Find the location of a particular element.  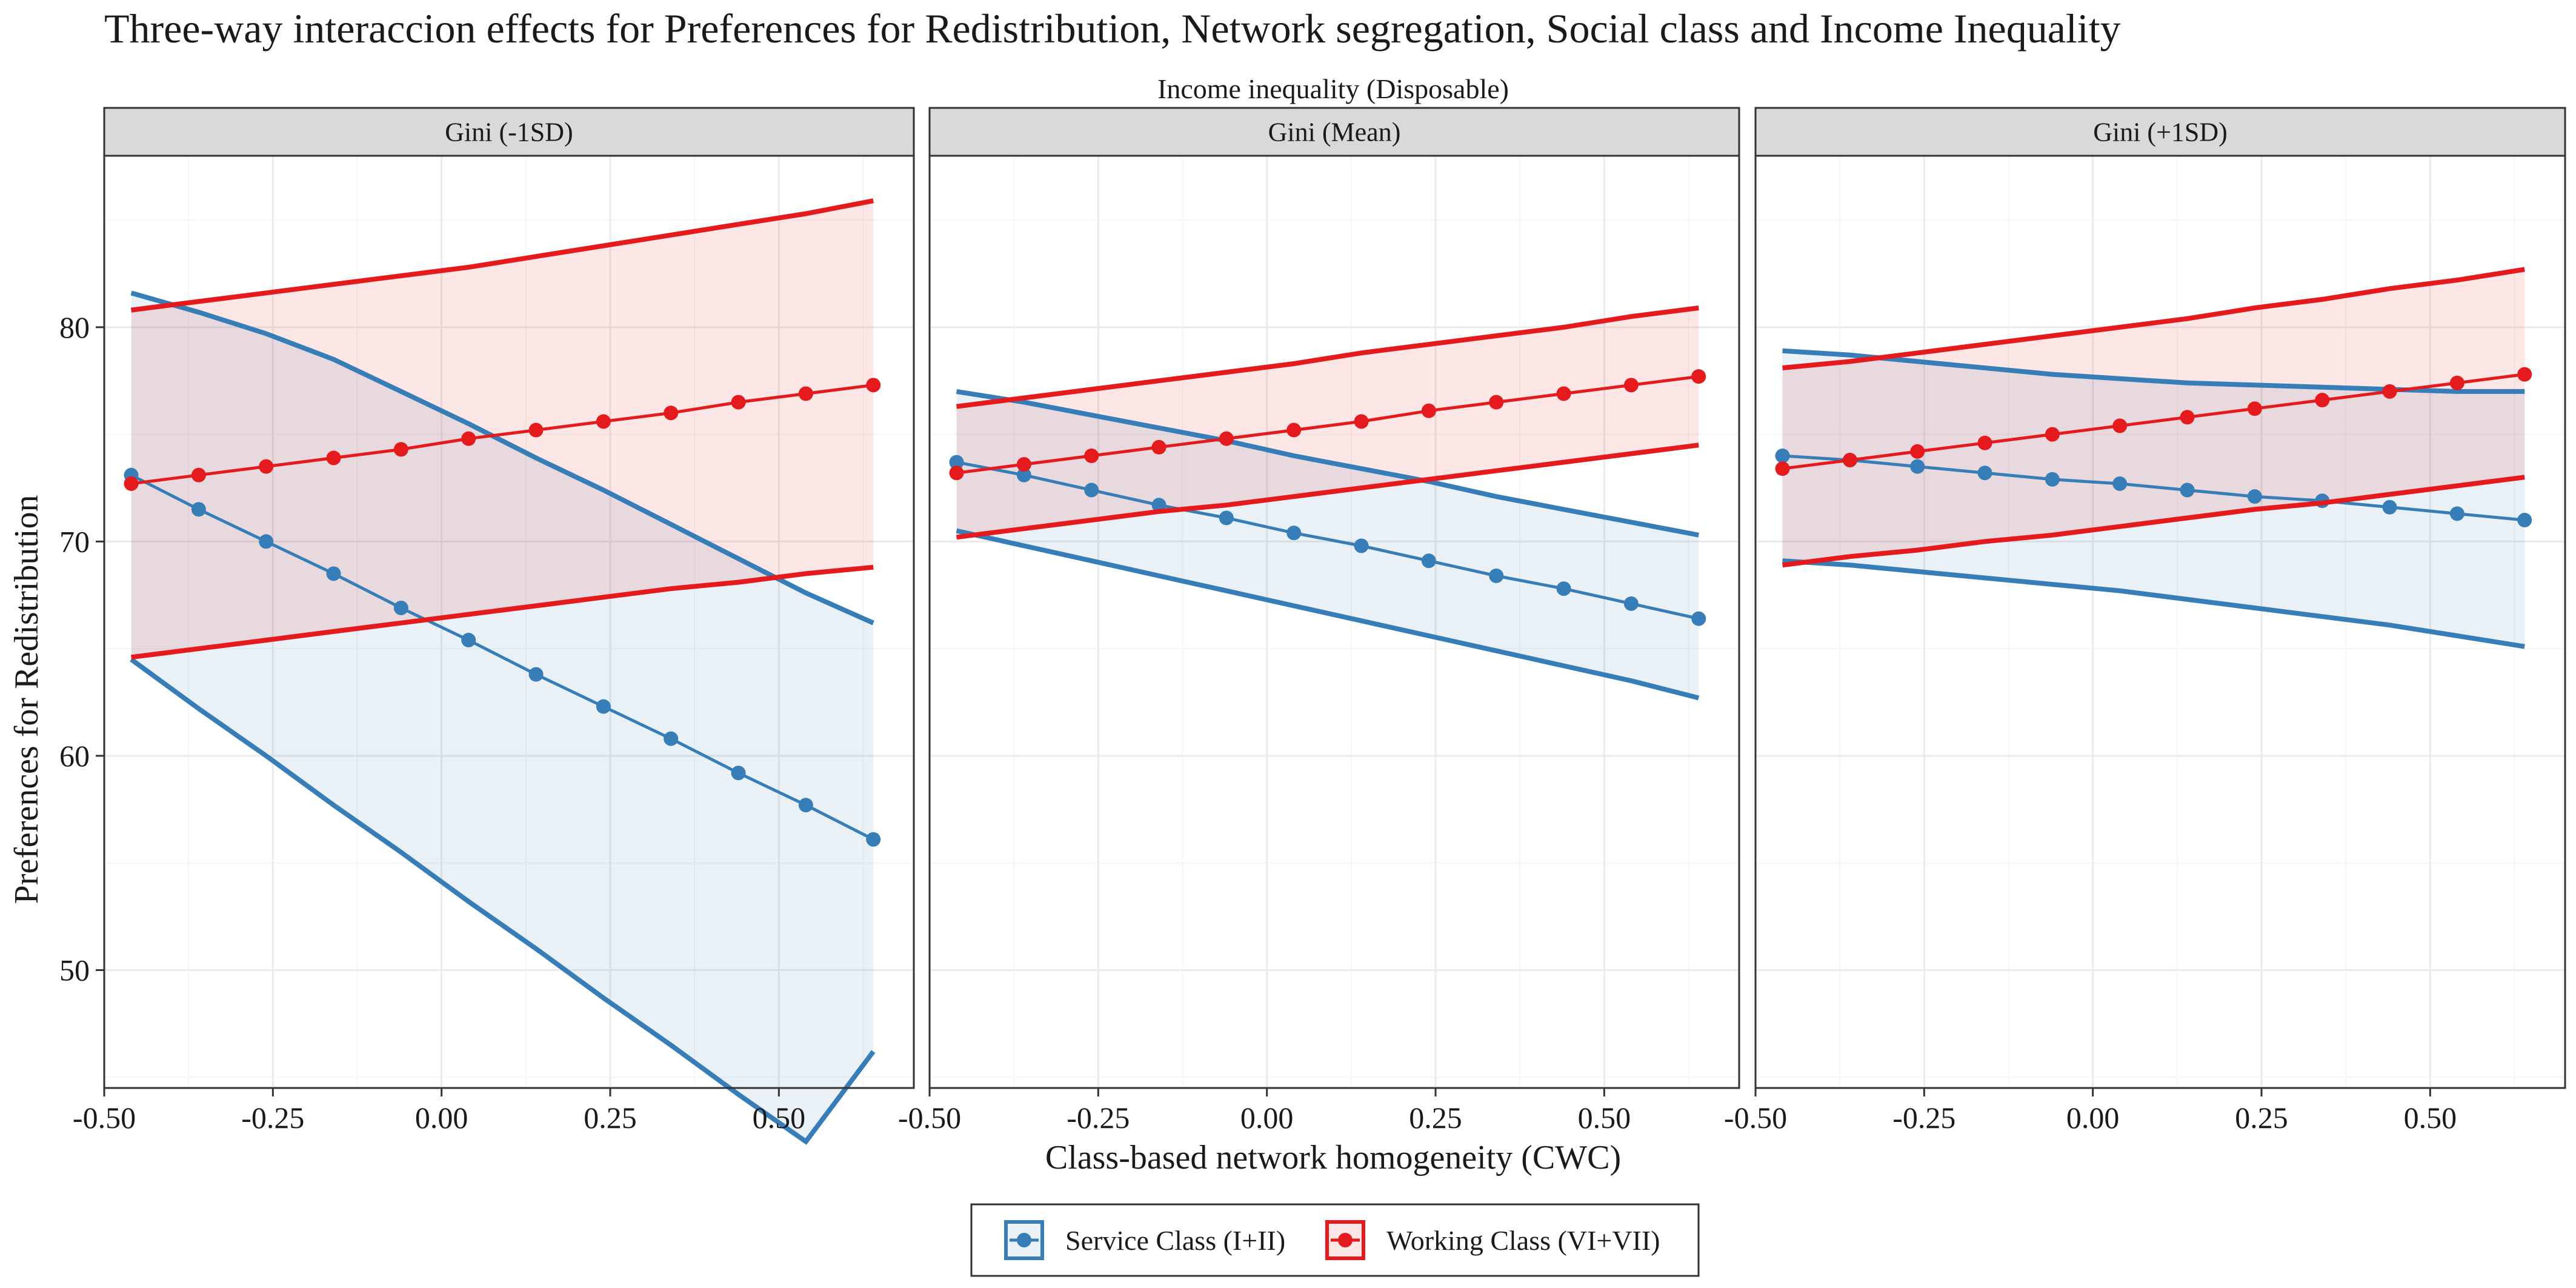

legend-item: Service Class (I+II) is located at coordinates (1144, 1240).